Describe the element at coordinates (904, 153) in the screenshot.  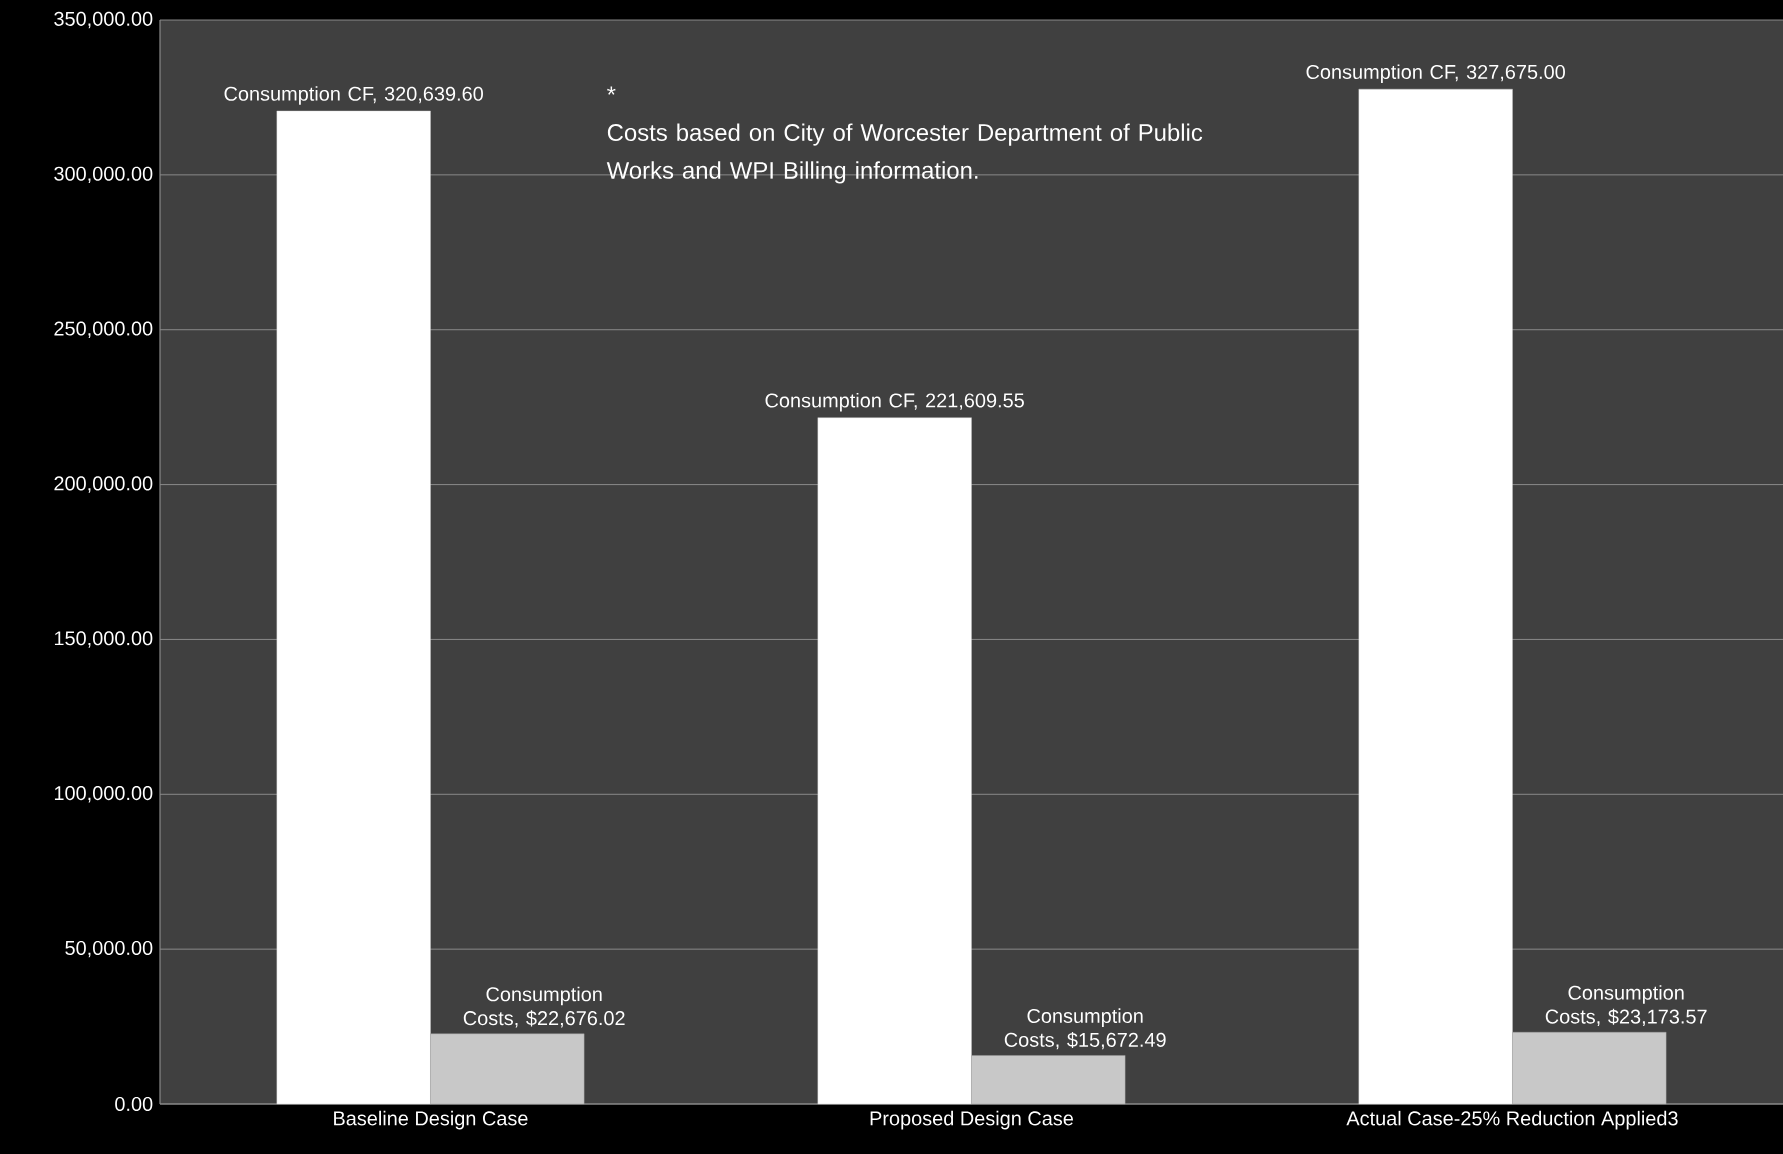
I see `annotation: Costs based on City of Worcester Department of Public Works and WPI Billing information.` at that location.